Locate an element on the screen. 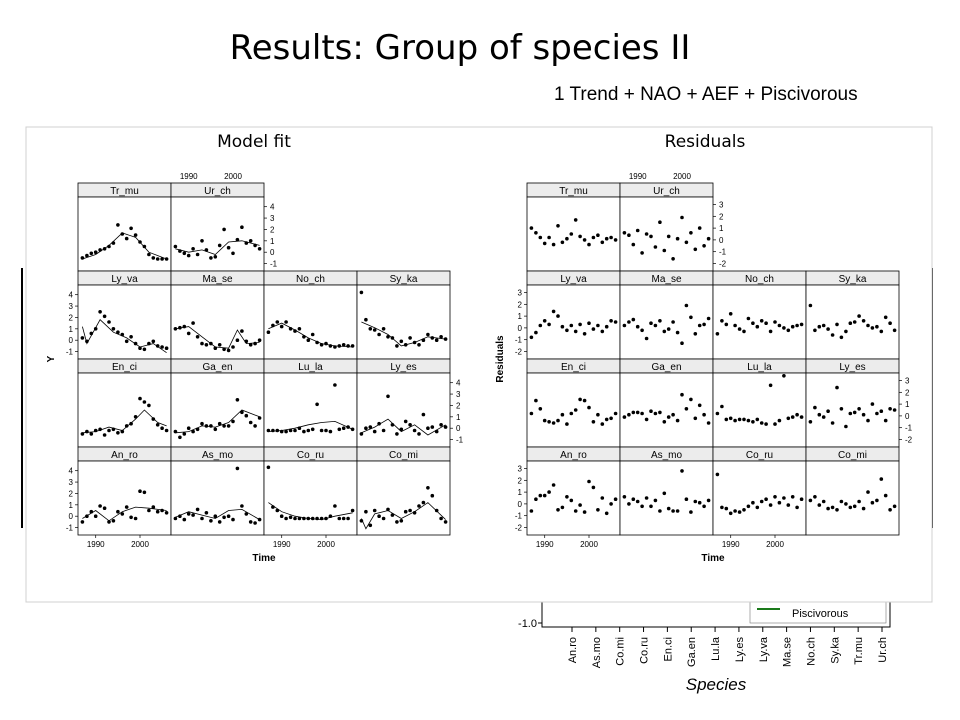 The width and height of the screenshot is (960, 720). strip-label-No_ch: No_ch is located at coordinates (310, 279).